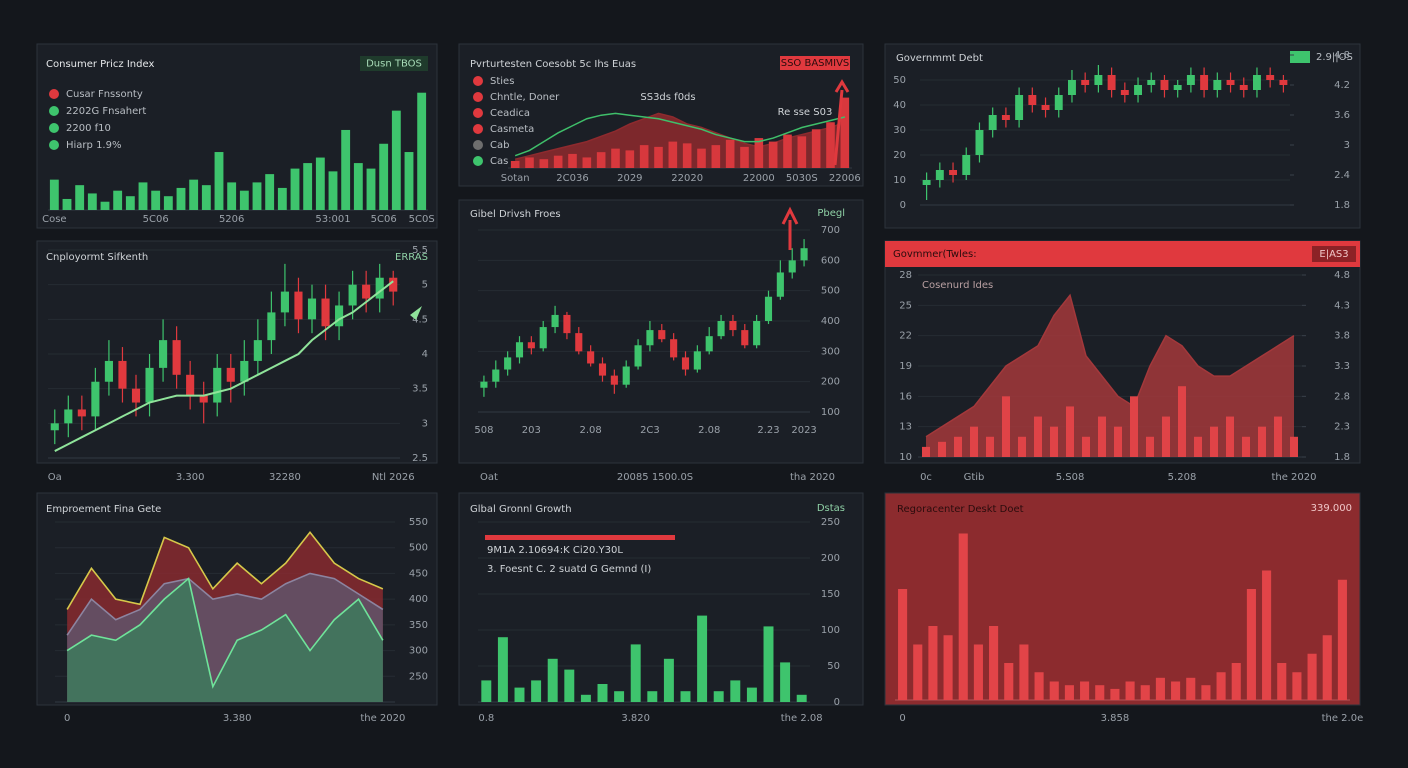 The width and height of the screenshot is (1408, 768). What do you see at coordinates (591, 430) in the screenshot?
I see `x-tick-label: 2.08` at bounding box center [591, 430].